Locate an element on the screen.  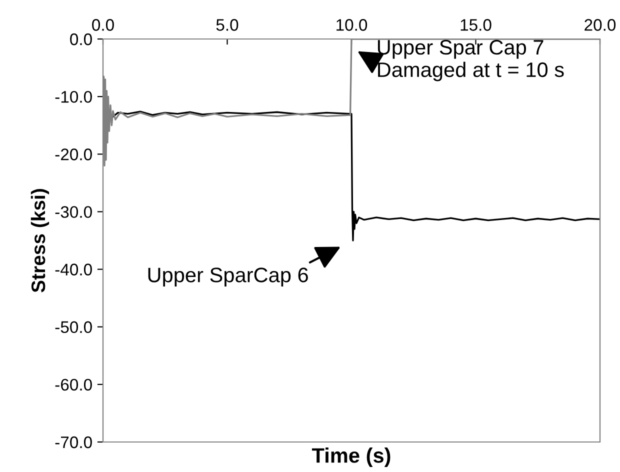
annotation: Upper SparCap 6 is located at coordinates (228, 277).